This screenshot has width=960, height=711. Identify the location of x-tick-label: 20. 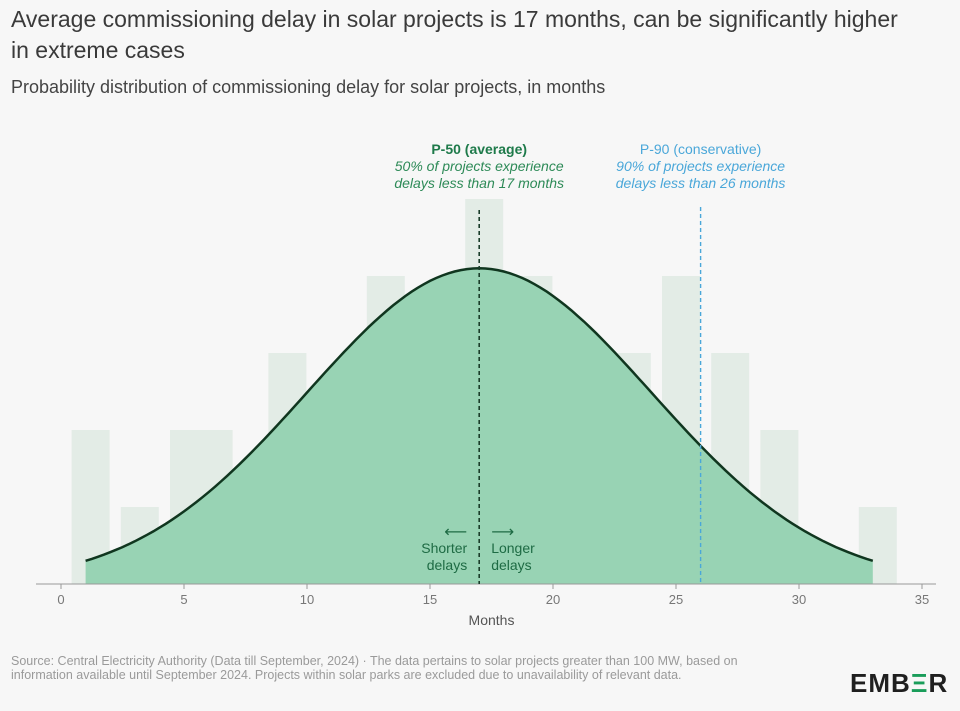
(553, 599).